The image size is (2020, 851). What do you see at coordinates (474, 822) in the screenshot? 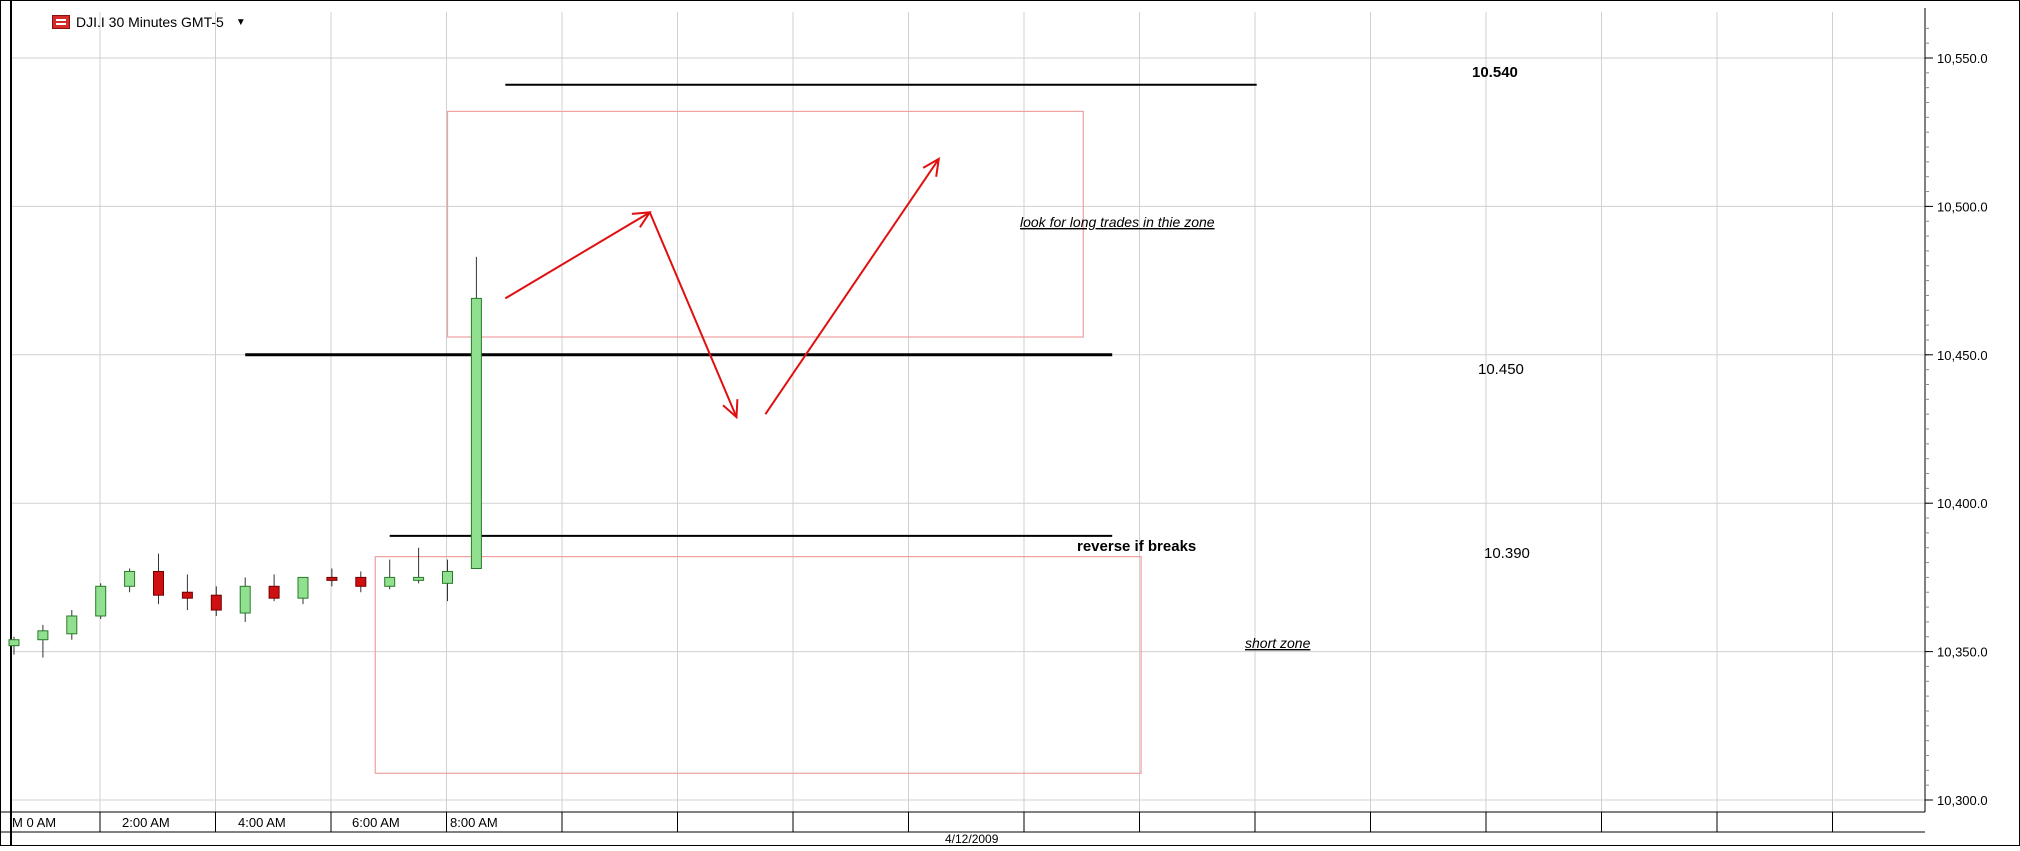
I see `x-tick-label: 8:00 AM` at bounding box center [474, 822].